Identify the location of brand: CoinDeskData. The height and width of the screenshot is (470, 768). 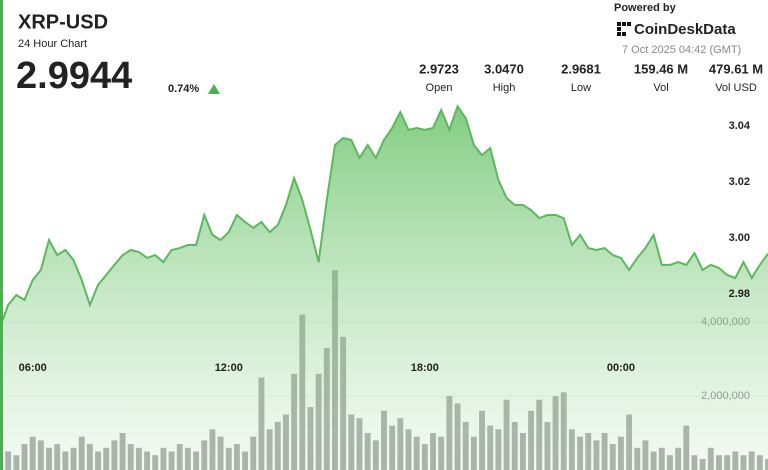
(685, 29).